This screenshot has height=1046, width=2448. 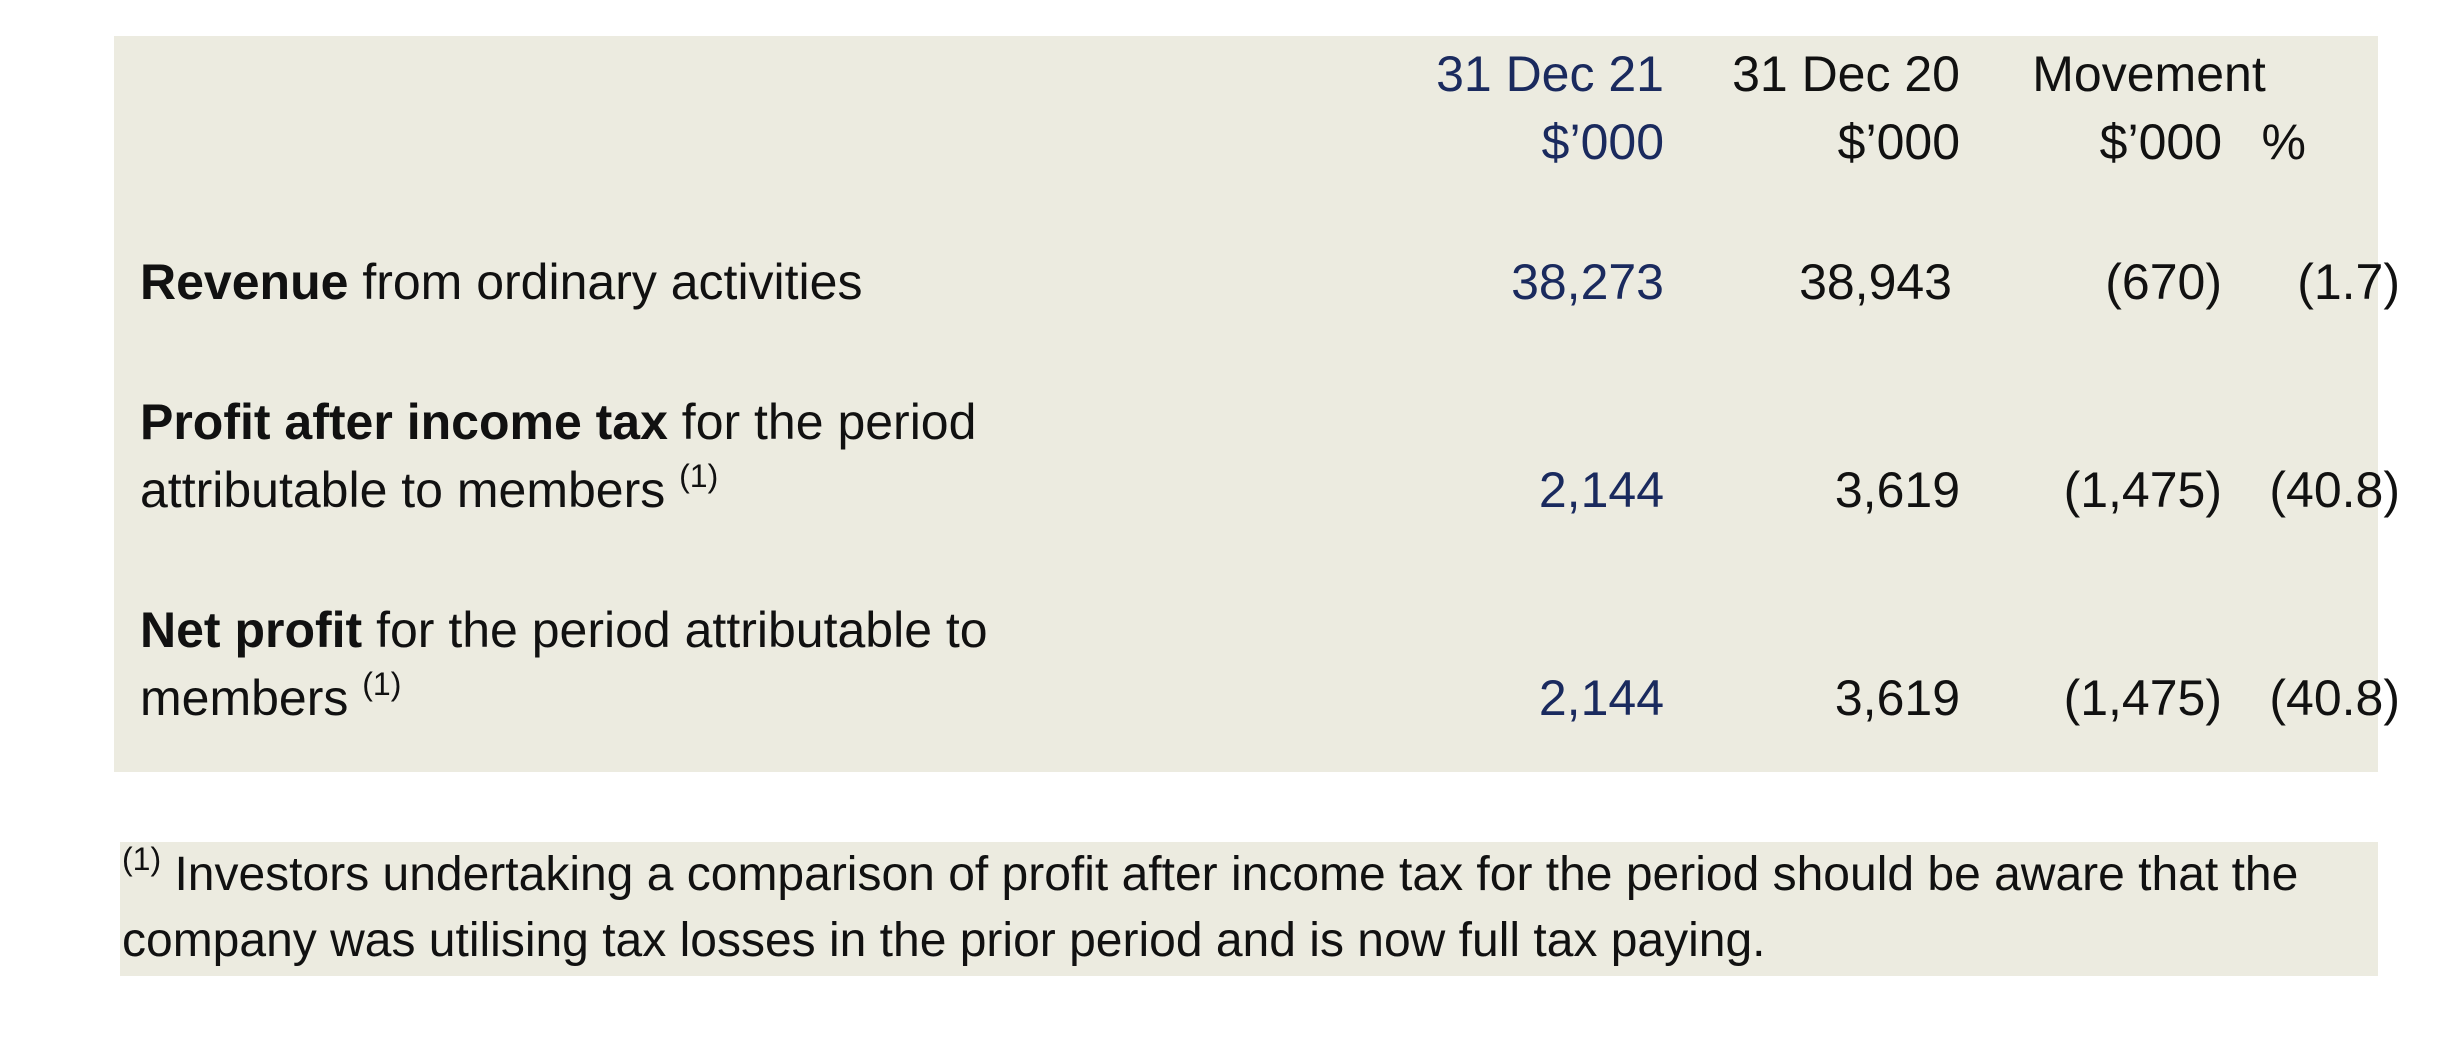 I want to click on profit-after-tax-movement: (1,475), so click(x=2142, y=490).